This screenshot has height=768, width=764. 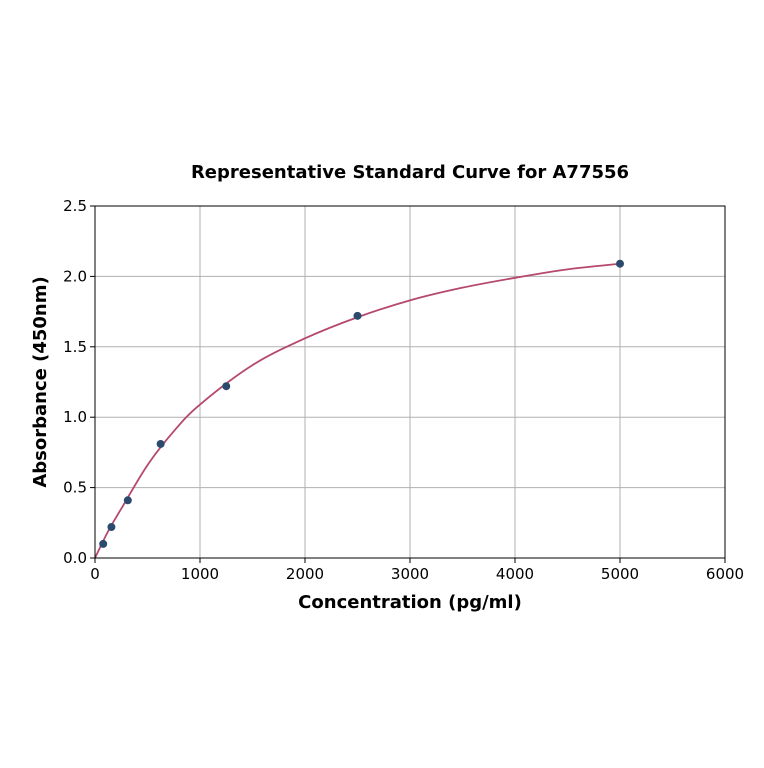 I want to click on chart-title: Representative Standard Curve for A77556, so click(x=410, y=172).